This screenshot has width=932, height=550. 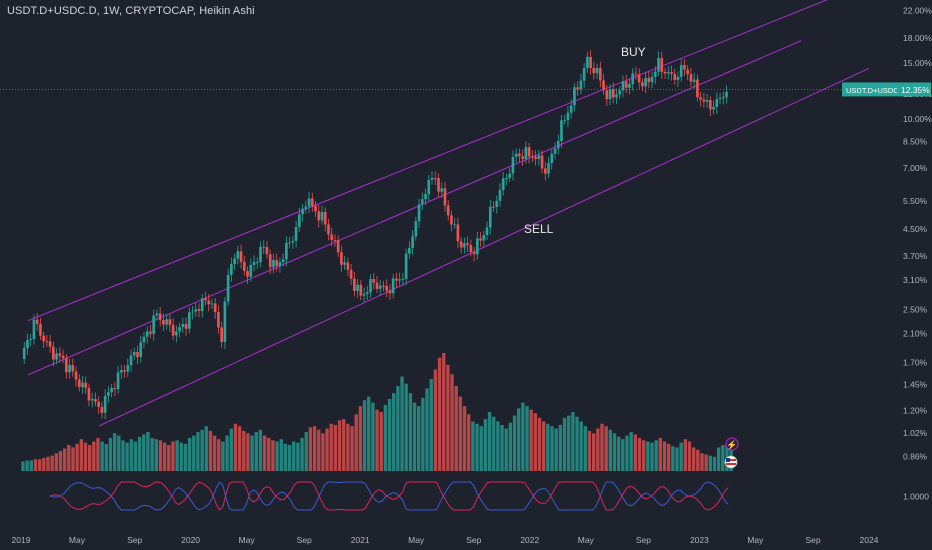 I want to click on time-axis-label: 2022, so click(x=529, y=540).